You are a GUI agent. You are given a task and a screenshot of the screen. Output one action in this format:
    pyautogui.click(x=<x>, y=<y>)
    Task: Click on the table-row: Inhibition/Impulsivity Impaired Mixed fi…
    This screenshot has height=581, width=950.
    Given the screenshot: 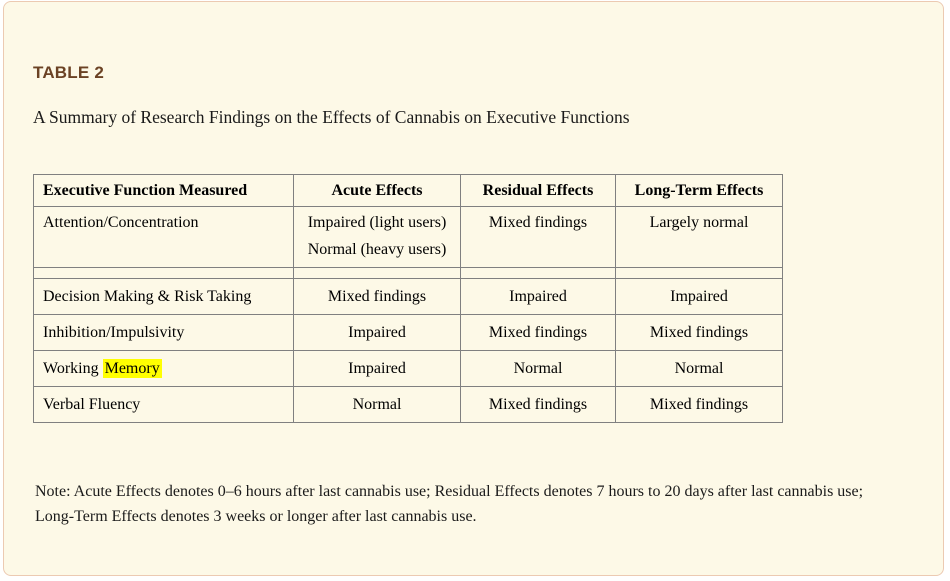 What is the action you would take?
    pyautogui.click(x=408, y=332)
    